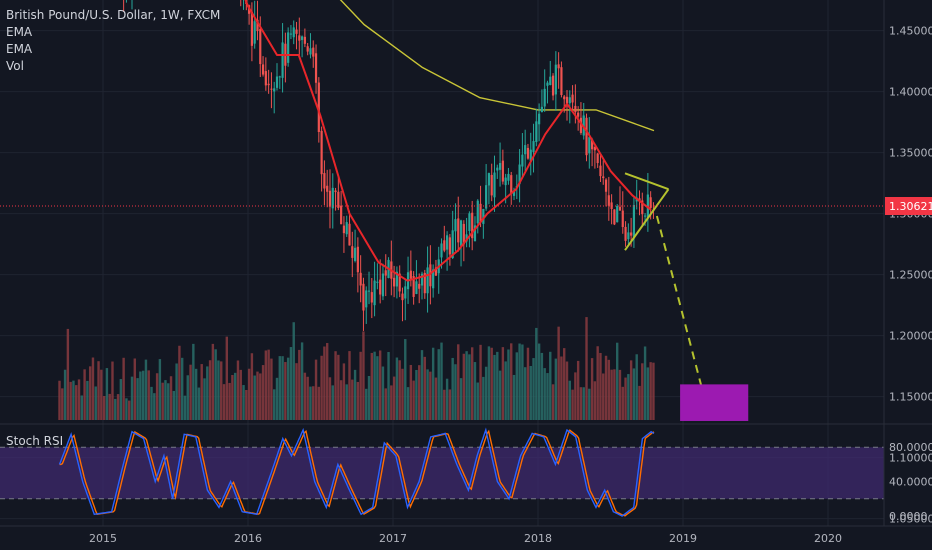 This screenshot has height=550, width=932. Describe the element at coordinates (647, 219) in the screenshot. I see `triangle-lower-line` at that location.